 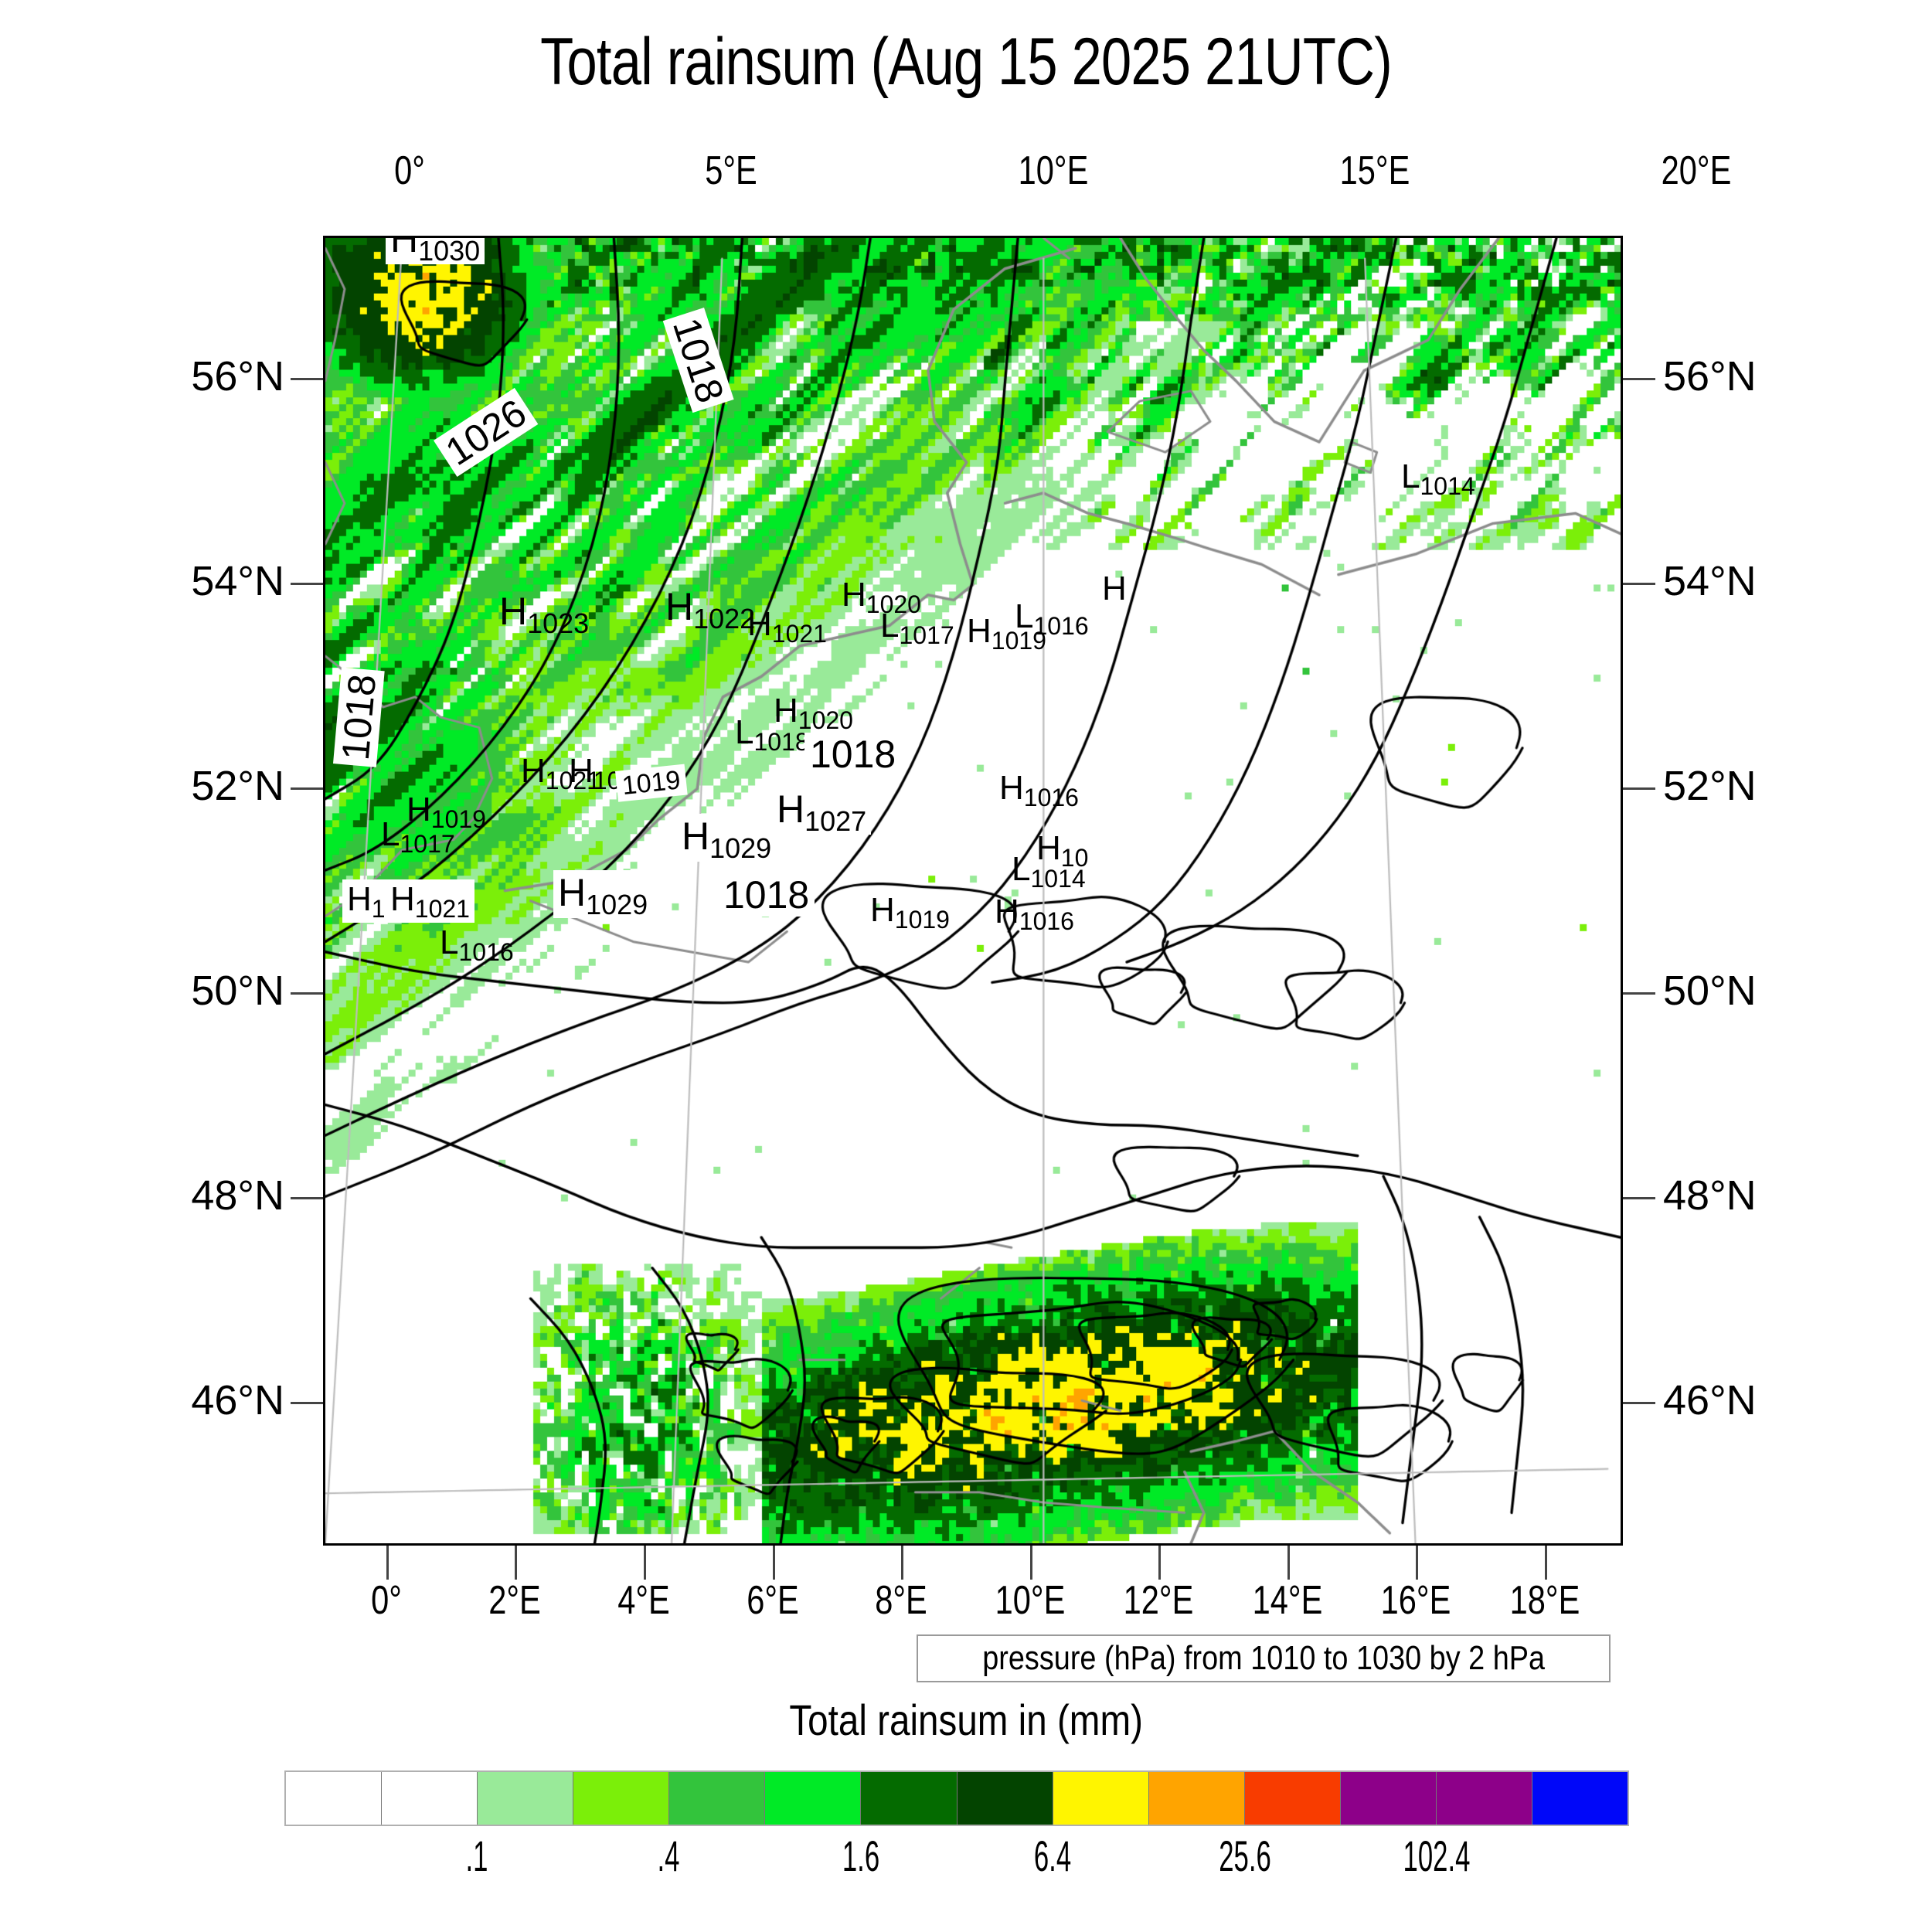 What do you see at coordinates (1710, 581) in the screenshot?
I see `axis-right-tick-1: 54°N` at bounding box center [1710, 581].